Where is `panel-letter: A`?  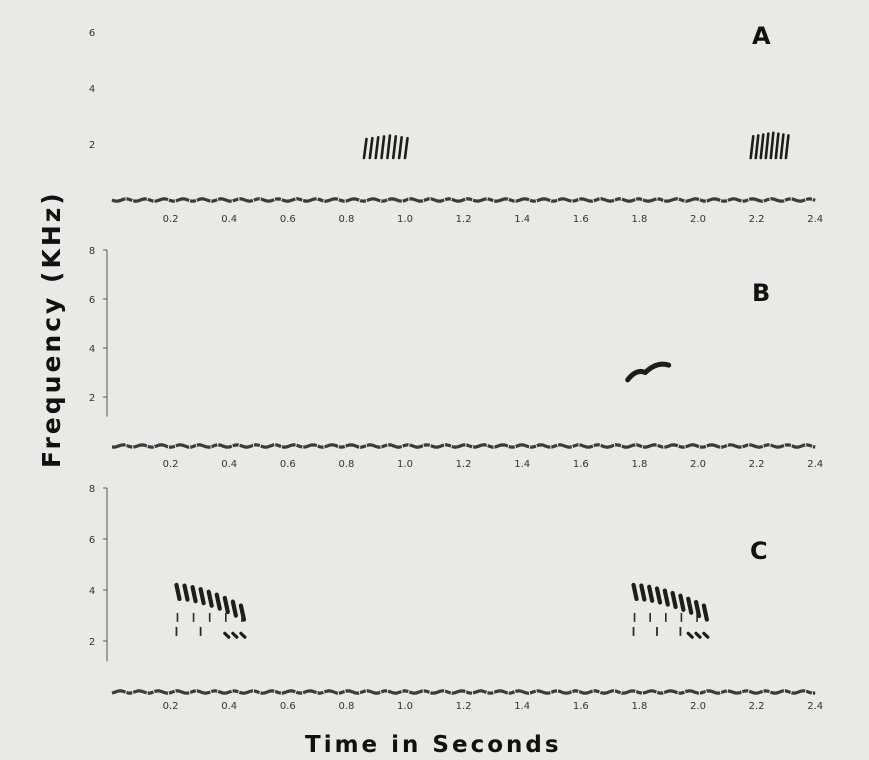
panel-letter: A is located at coordinates (761, 36).